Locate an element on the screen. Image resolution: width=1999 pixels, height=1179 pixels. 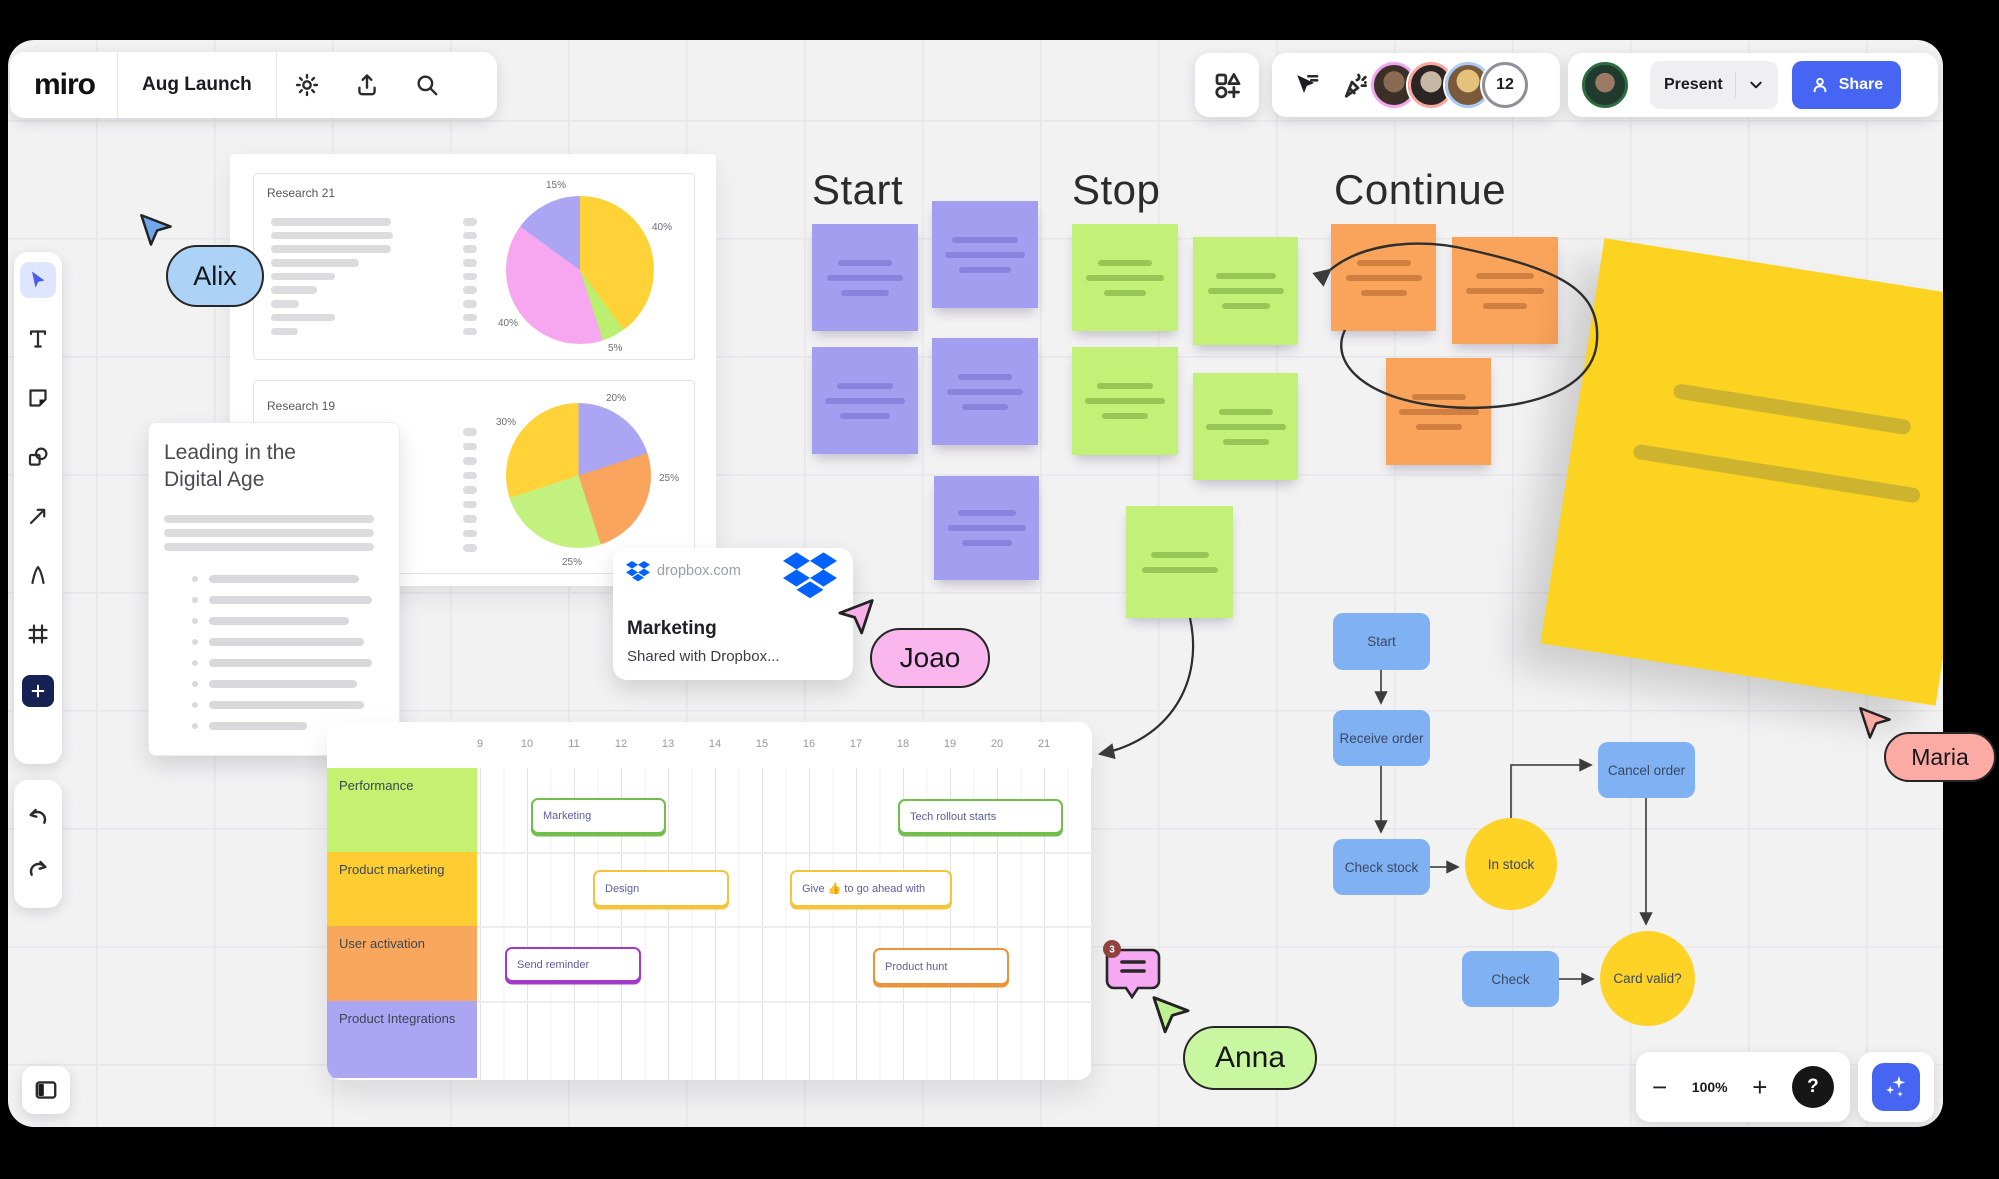
select-tool is located at coordinates (38, 280).